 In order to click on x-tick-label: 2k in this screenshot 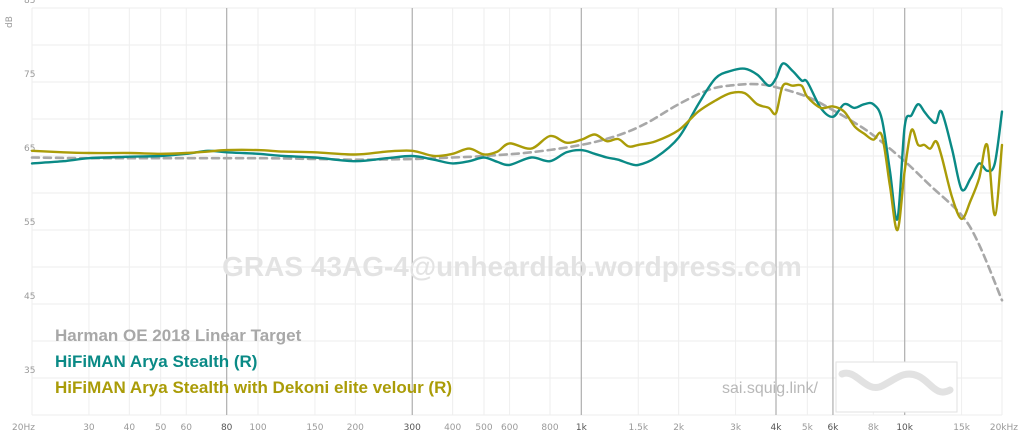, I will do `click(679, 428)`.